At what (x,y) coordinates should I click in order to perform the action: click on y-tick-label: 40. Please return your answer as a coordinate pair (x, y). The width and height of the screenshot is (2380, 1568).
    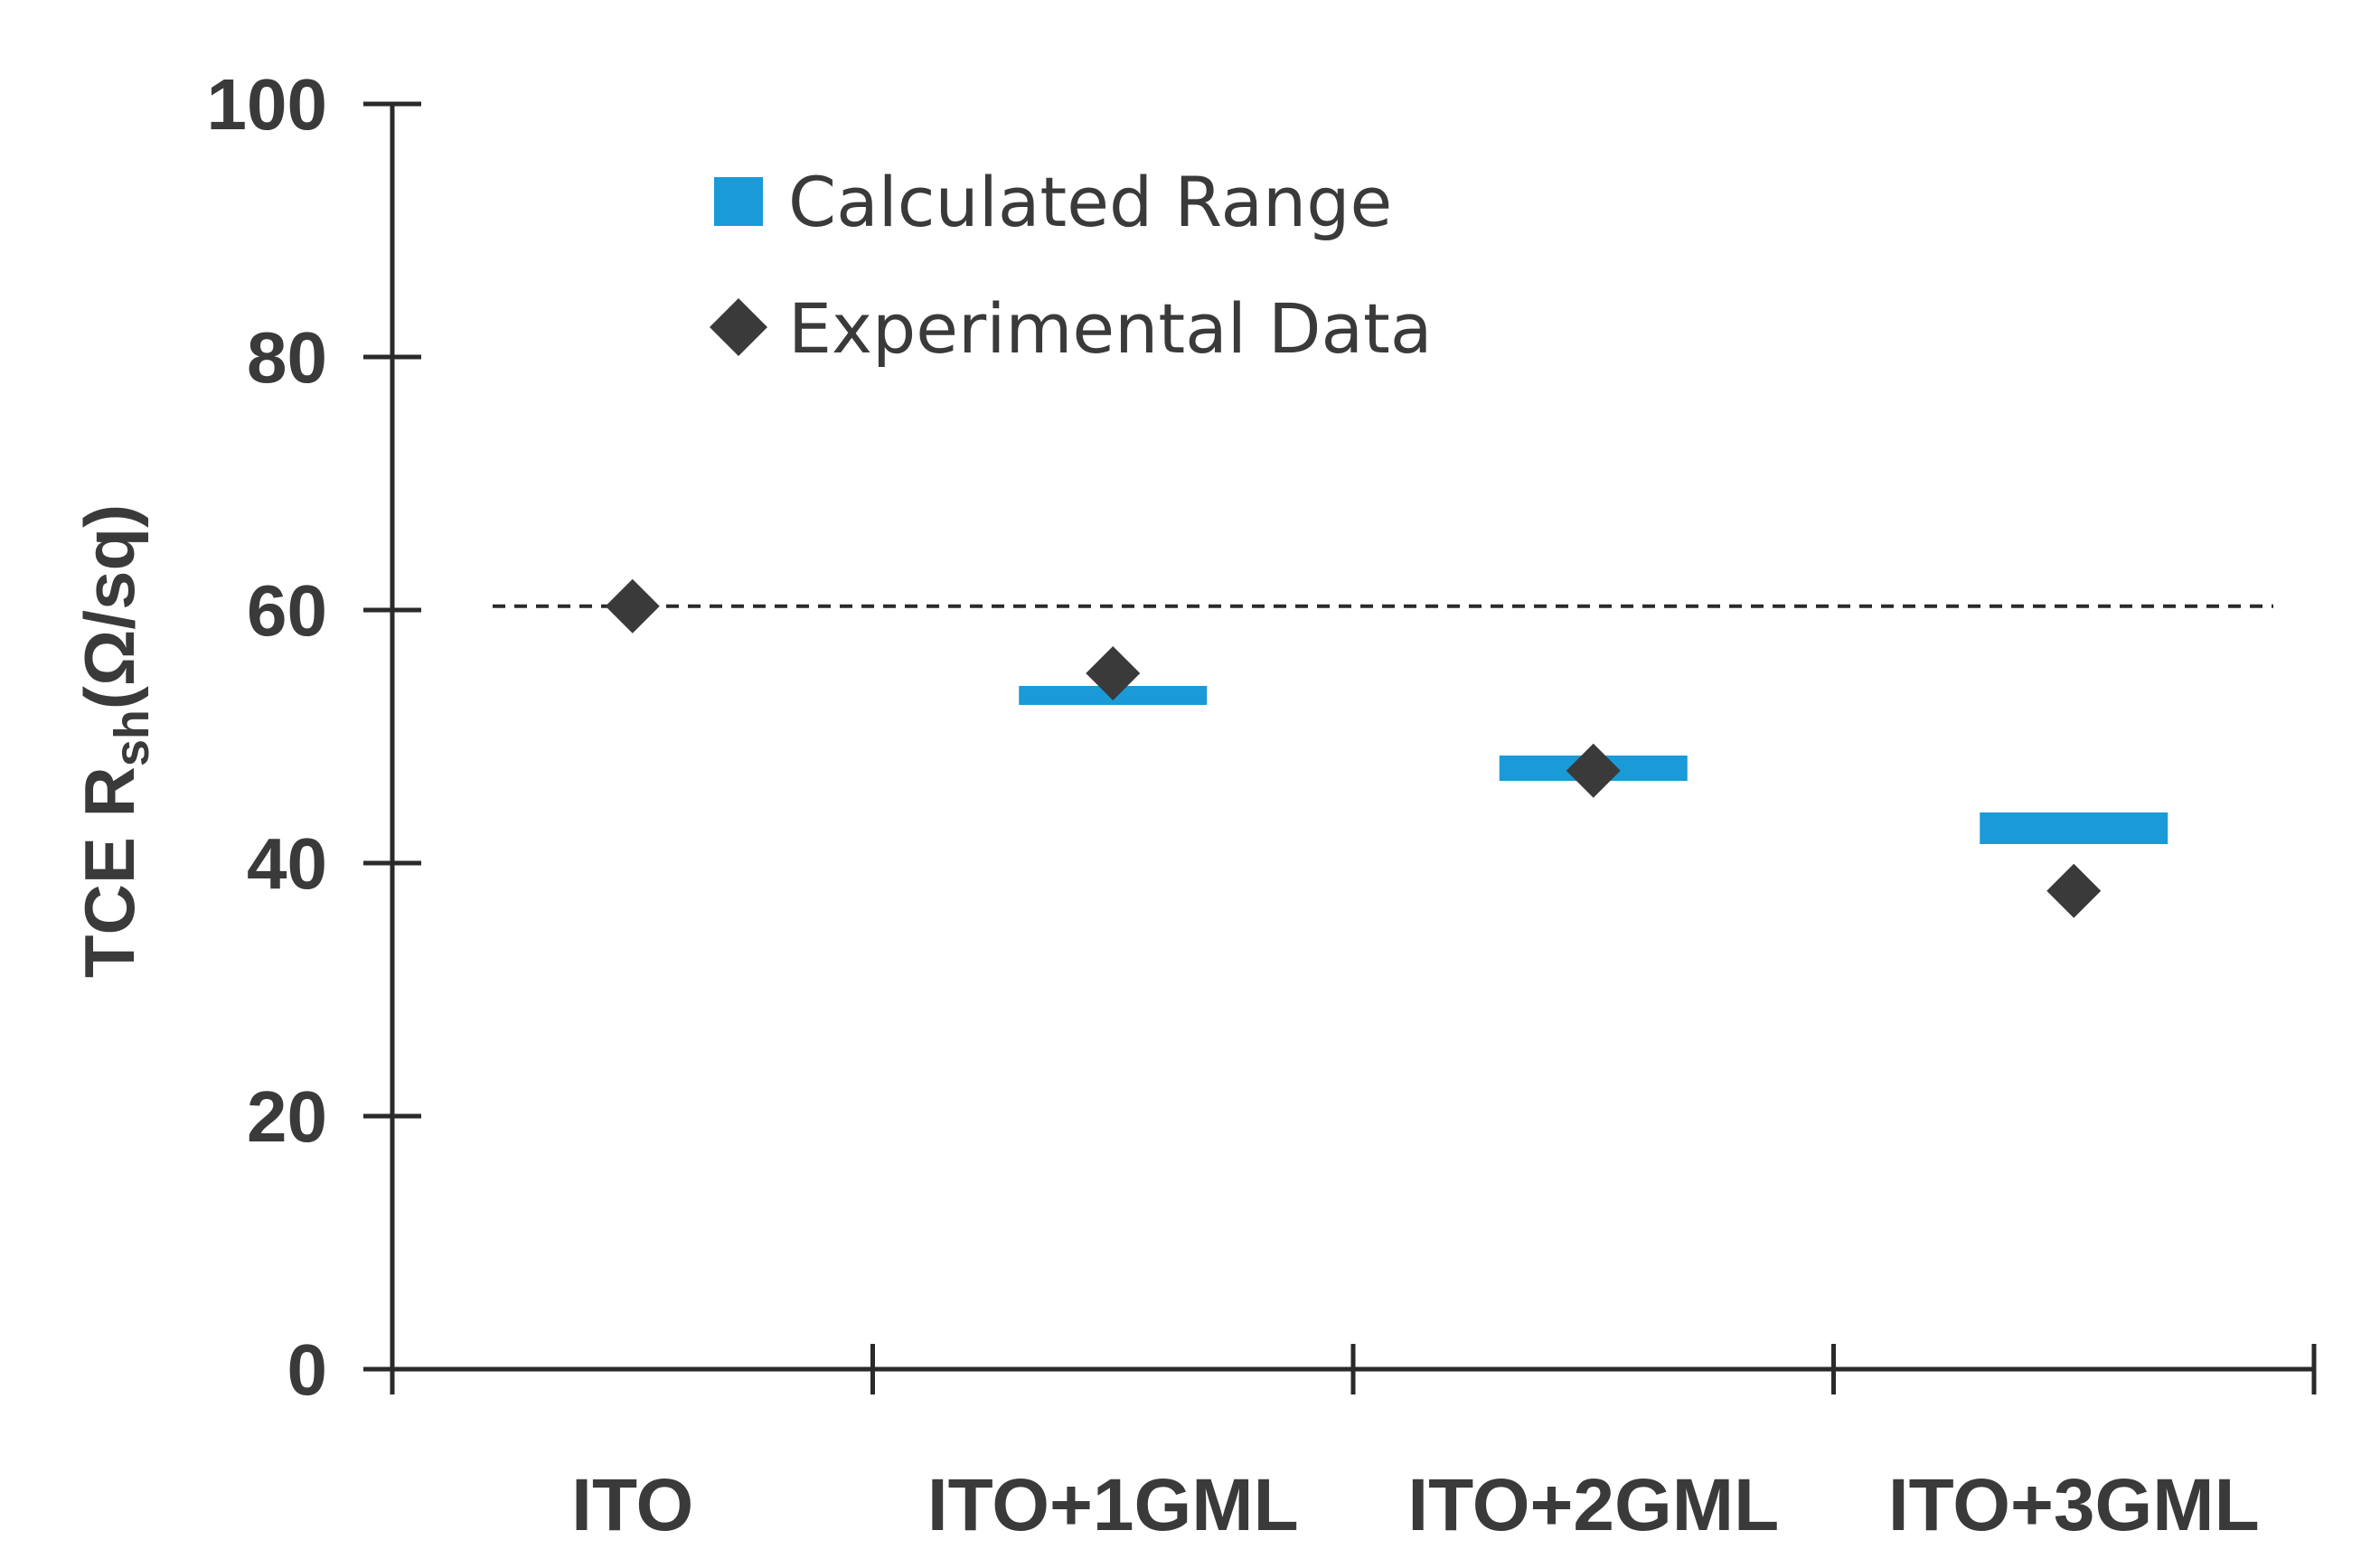
    Looking at the image, I should click on (287, 863).